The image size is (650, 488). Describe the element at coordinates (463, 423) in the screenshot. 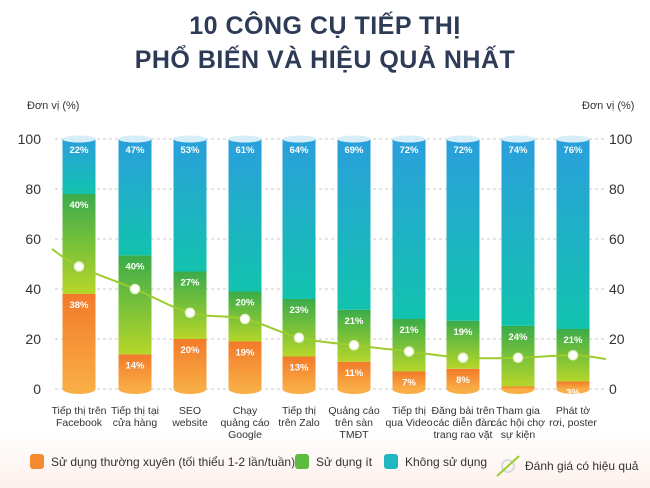

I see `x-tick-label: Đăng bài trên các diễn đàn trang rao vặt` at that location.